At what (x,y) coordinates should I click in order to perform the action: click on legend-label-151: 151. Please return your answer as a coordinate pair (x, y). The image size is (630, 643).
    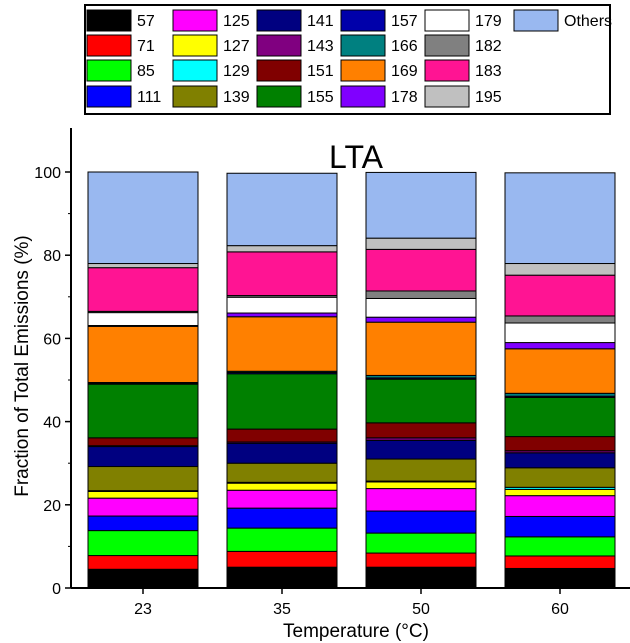
    Looking at the image, I should click on (320, 71).